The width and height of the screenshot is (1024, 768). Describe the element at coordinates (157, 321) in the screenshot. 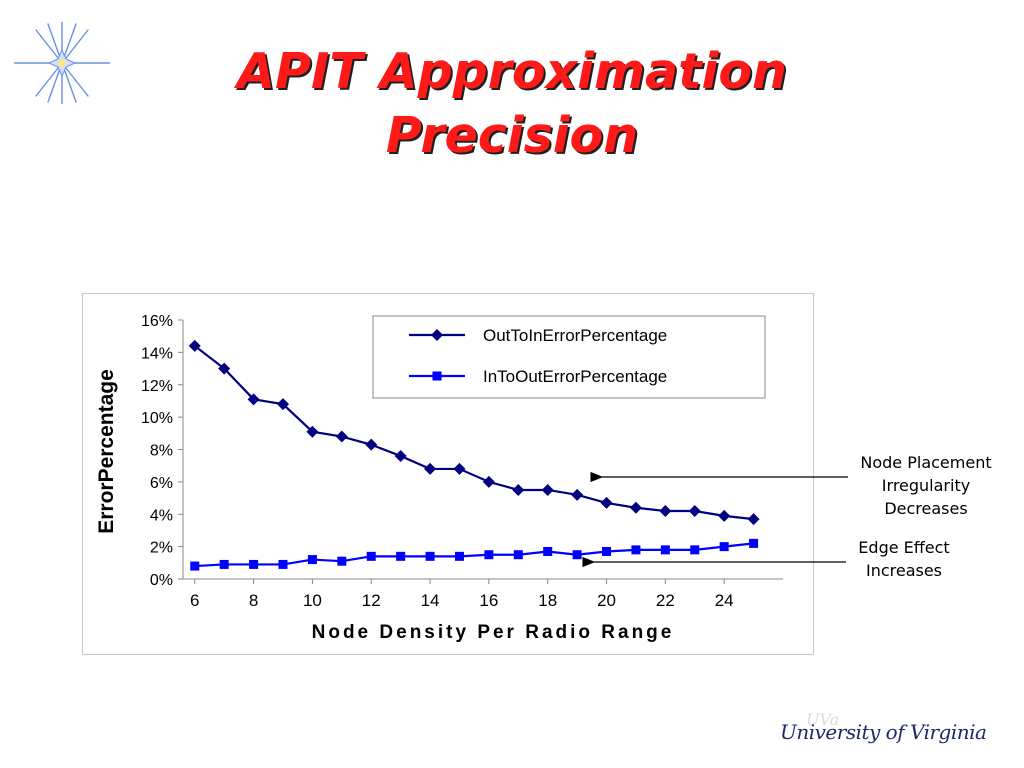

I see `y-tick-label: 16%` at that location.